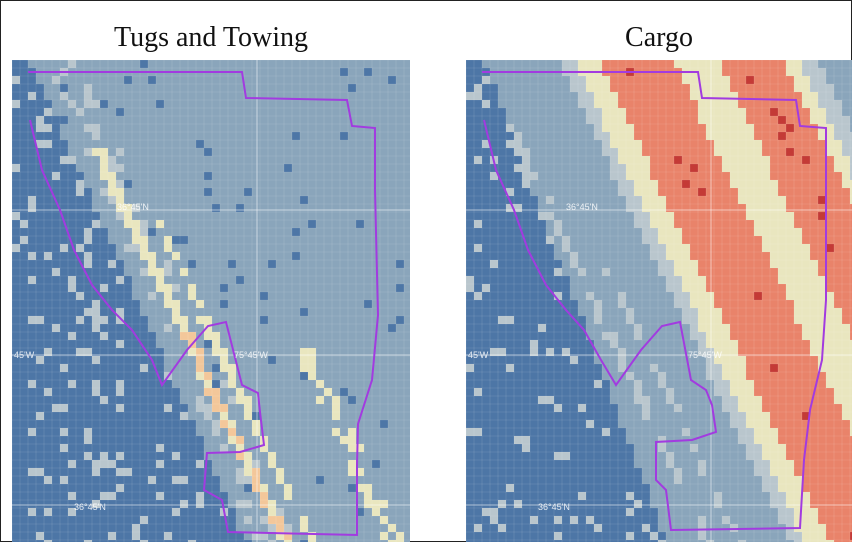  What do you see at coordinates (211, 37) in the screenshot?
I see `panel-title-tugs-and-towing: Tugs and Towing` at bounding box center [211, 37].